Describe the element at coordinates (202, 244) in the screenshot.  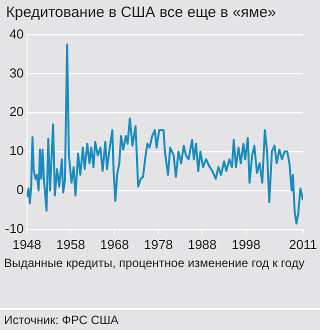
I see `x-tick-label: 1988` at that location.